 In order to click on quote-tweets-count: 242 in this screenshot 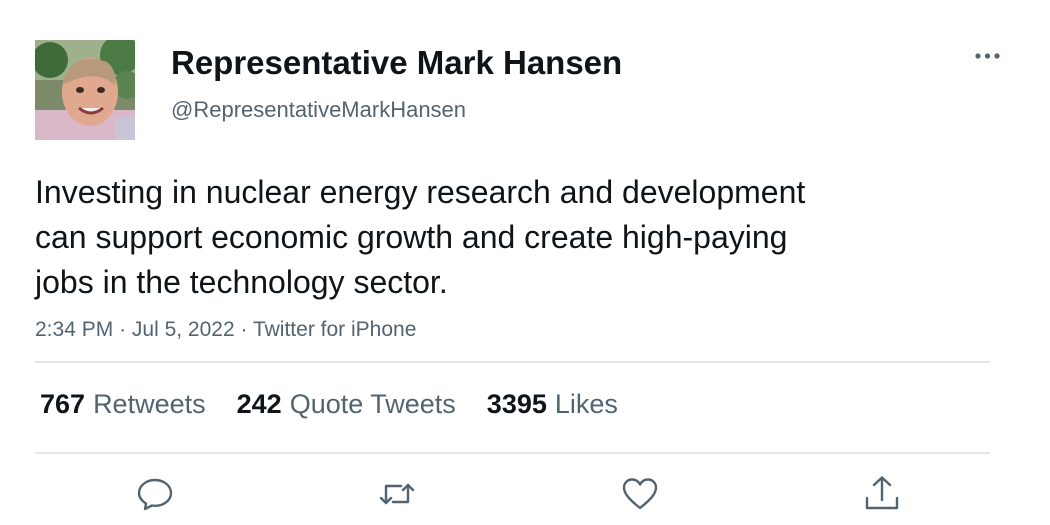, I will do `click(259, 404)`.